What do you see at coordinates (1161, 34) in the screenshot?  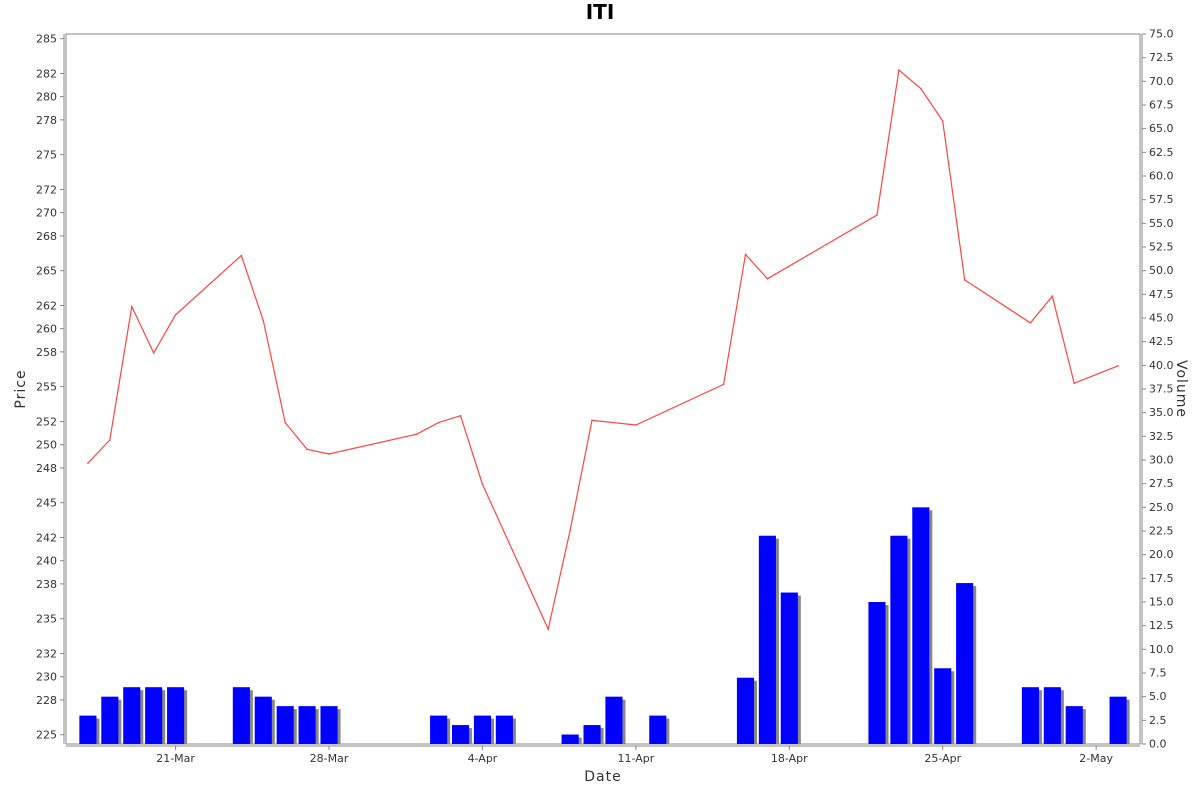 I see `volume-tick-label: 75.0` at bounding box center [1161, 34].